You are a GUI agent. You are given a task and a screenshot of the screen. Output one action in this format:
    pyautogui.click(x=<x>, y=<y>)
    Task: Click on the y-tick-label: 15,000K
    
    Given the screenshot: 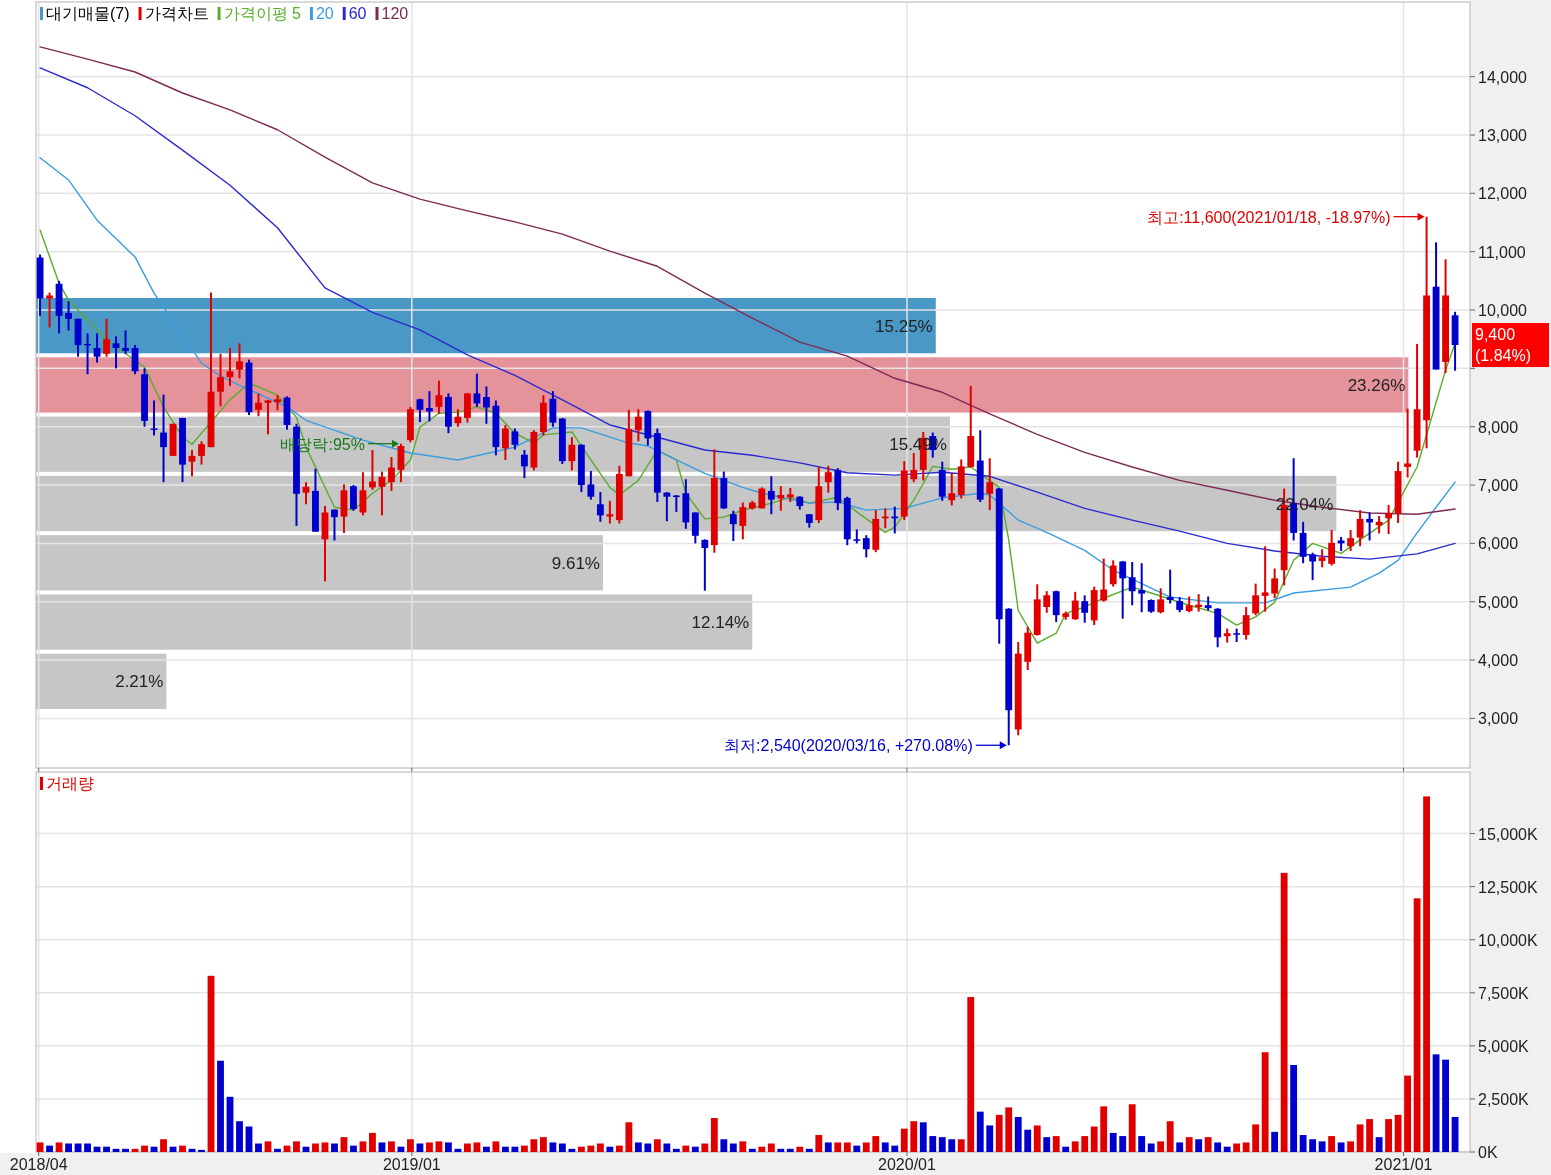 What is the action you would take?
    pyautogui.click(x=1508, y=834)
    